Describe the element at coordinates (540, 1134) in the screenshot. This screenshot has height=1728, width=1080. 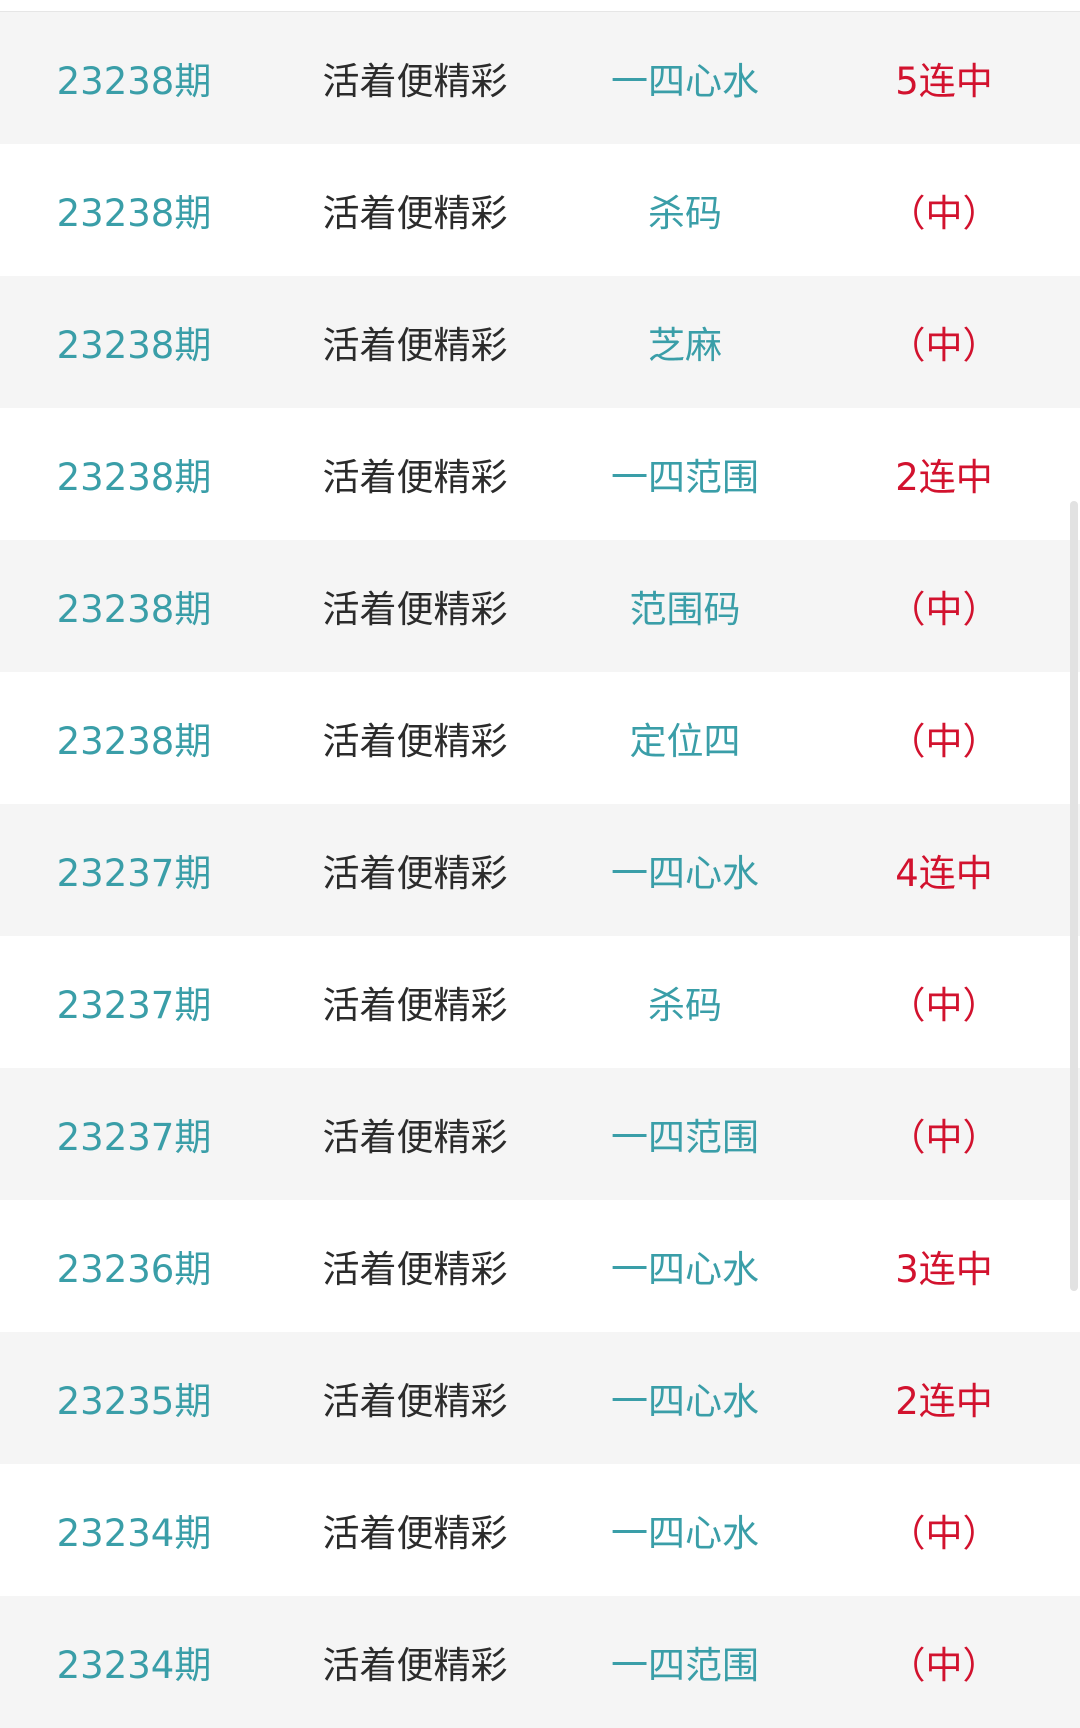
I see `list-item: 23237期 活着便精彩 一四范围 （中）` at that location.